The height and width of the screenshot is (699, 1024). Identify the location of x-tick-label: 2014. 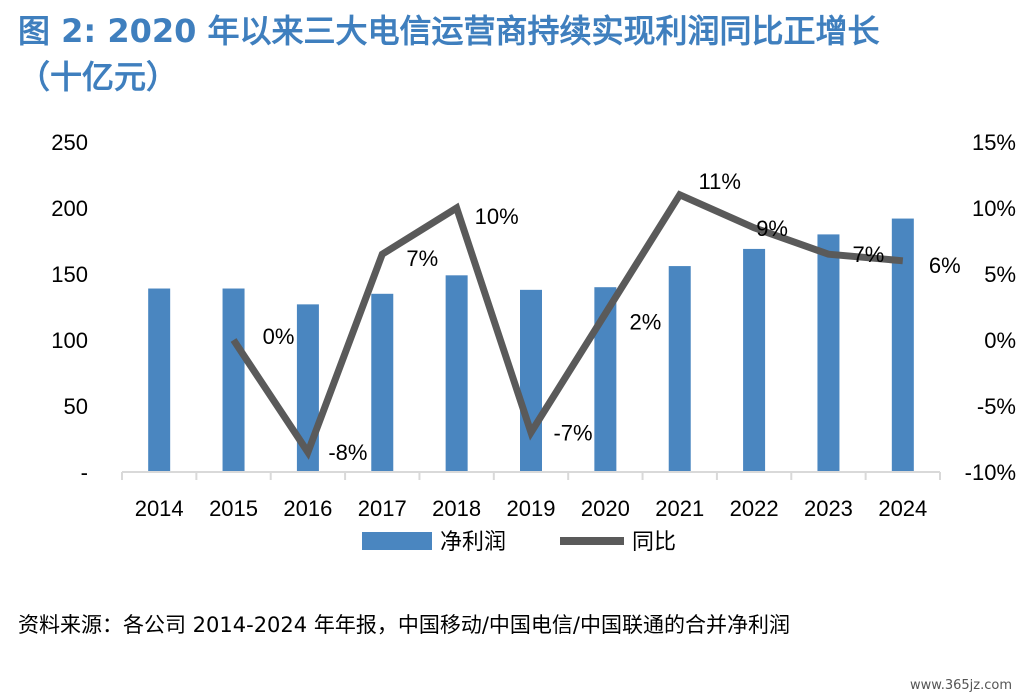
(159, 508).